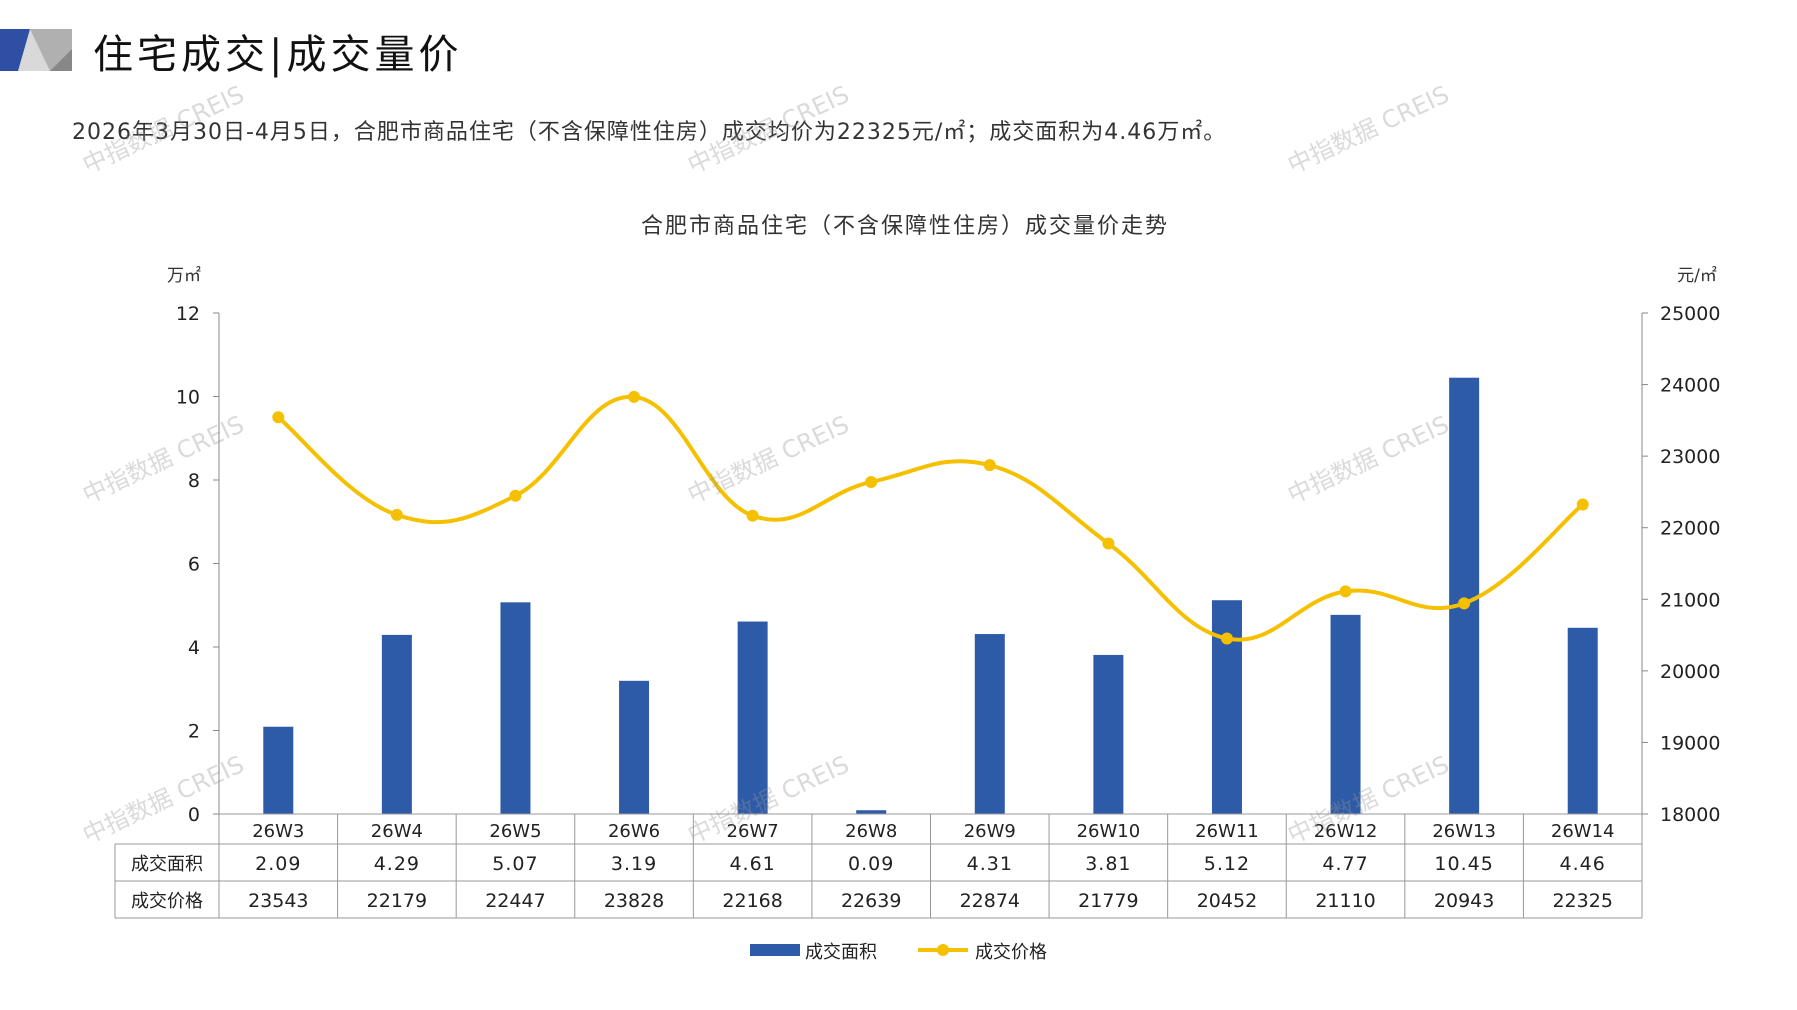  I want to click on price-value: 20943, so click(1464, 901).